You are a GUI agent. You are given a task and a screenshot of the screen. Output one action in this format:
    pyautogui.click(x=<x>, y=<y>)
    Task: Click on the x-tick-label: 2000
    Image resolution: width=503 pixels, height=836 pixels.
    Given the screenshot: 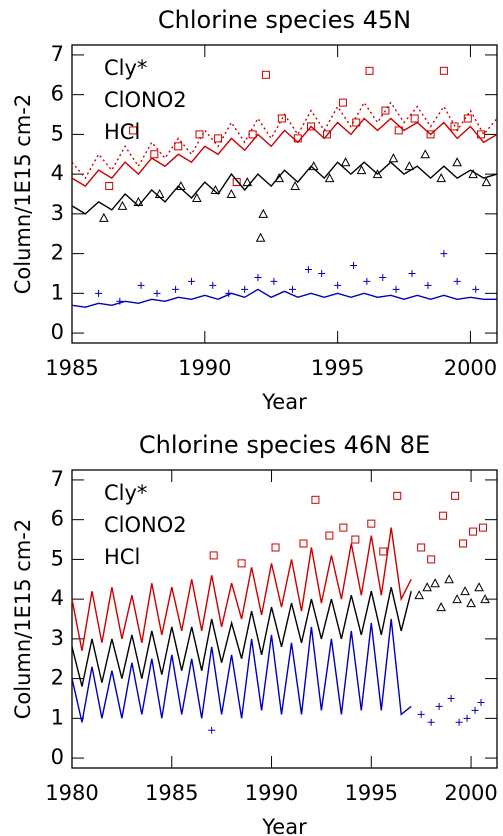 What is the action you would take?
    pyautogui.click(x=470, y=793)
    